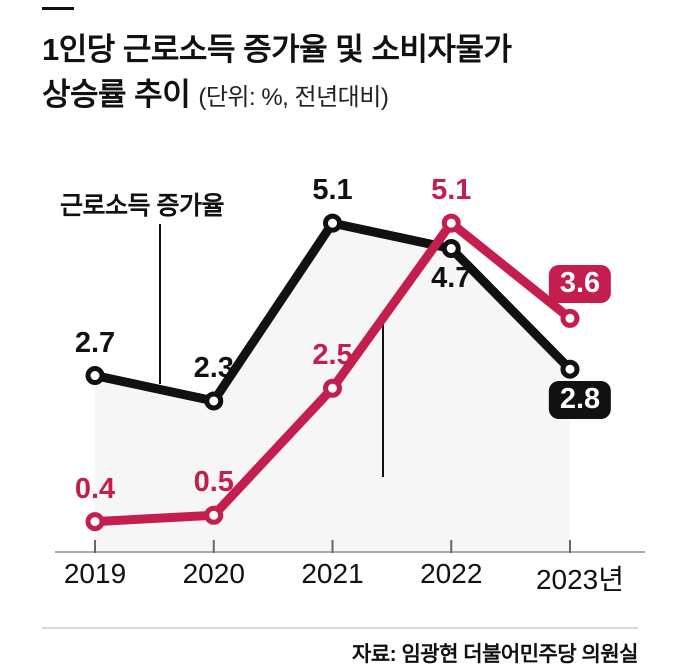 Image resolution: width=680 pixels, height=672 pixels. Describe the element at coordinates (213, 573) in the screenshot. I see `x-axis-label: 2020` at that location.